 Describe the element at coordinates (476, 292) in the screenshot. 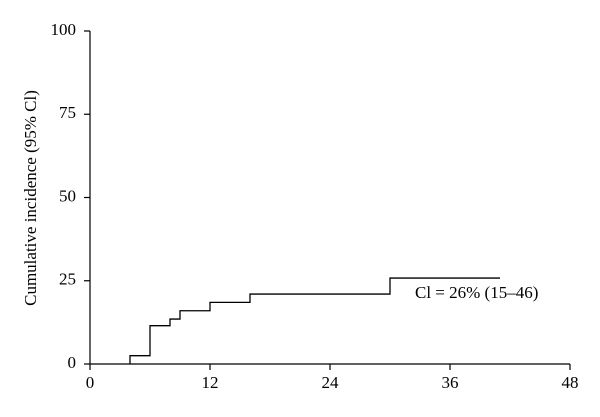

I see `annotation: Cl = 26% (15–46)` at that location.